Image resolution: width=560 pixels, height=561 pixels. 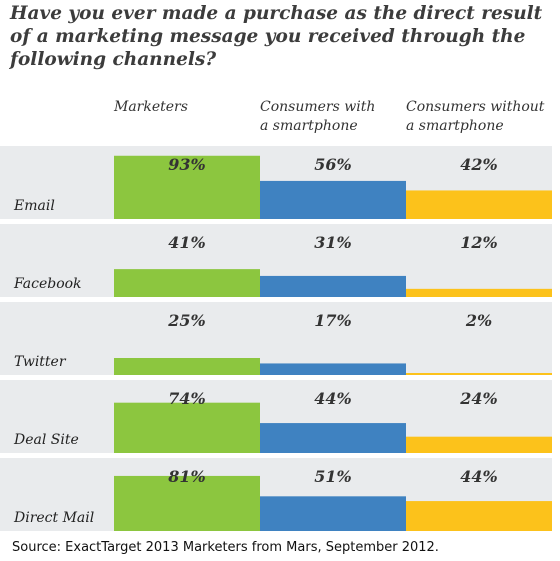 I want to click on data-label-email-series-3: 42%, so click(x=478, y=164).